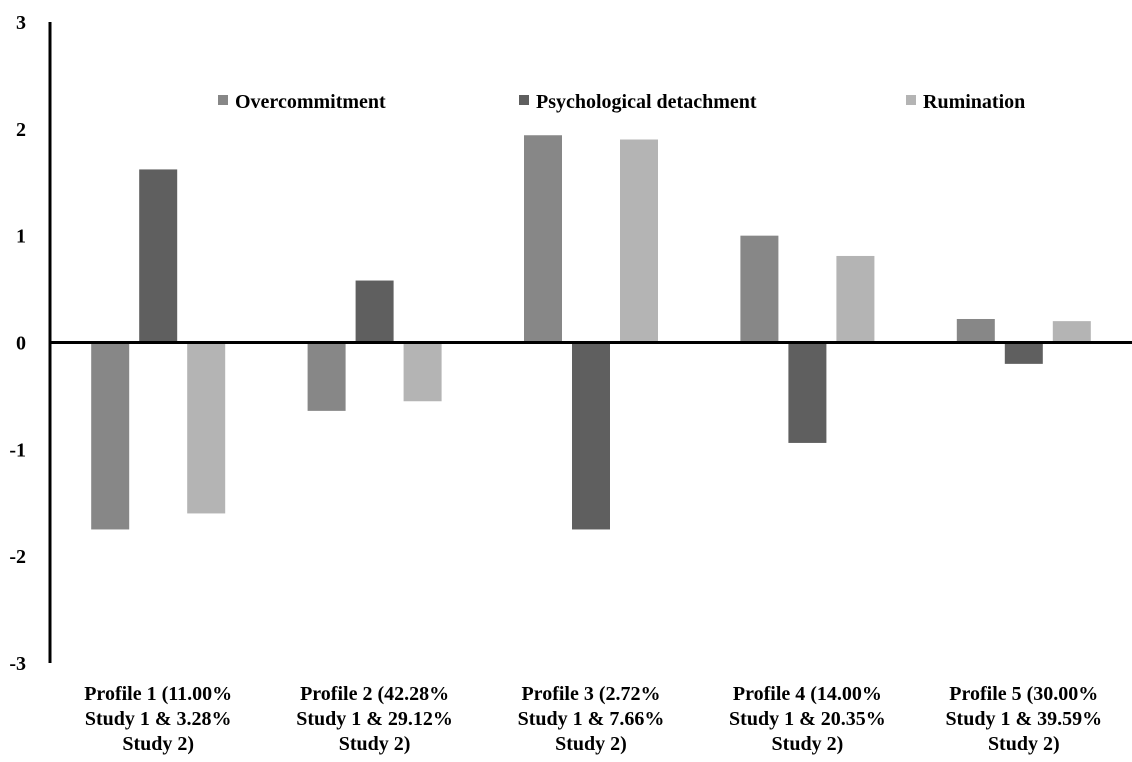 This screenshot has width=1132, height=762. I want to click on y-tick-label: 1, so click(21, 237).